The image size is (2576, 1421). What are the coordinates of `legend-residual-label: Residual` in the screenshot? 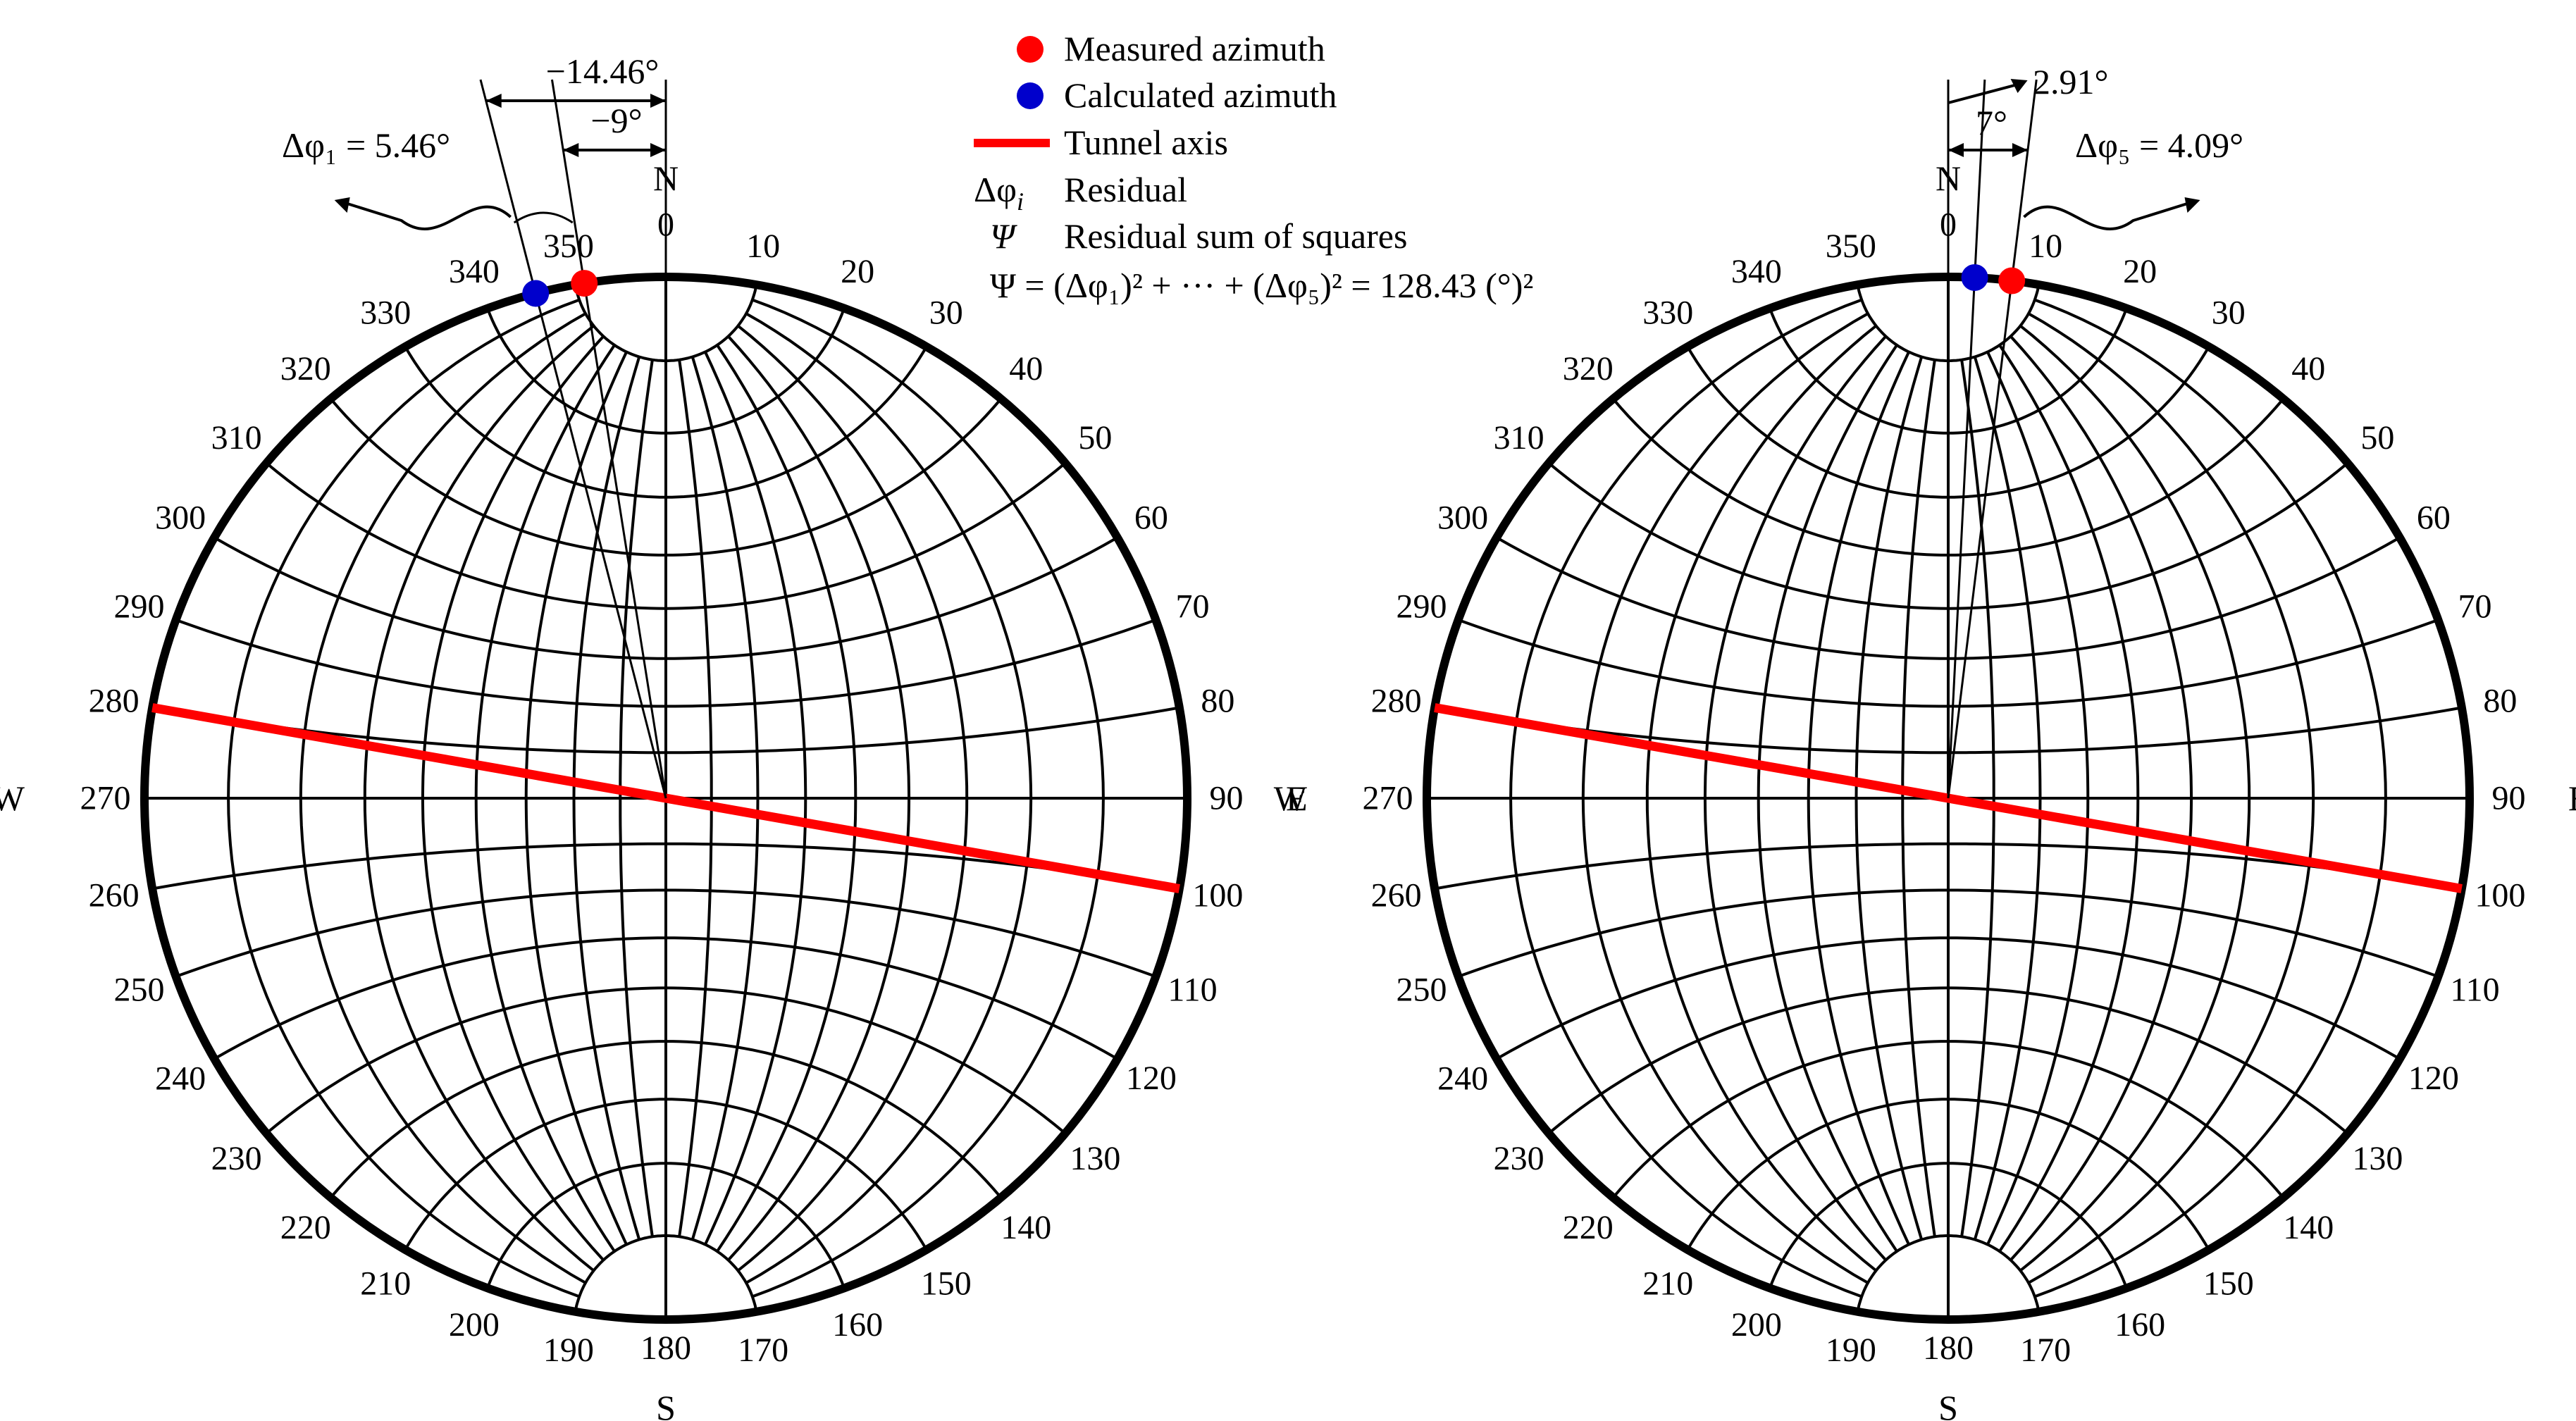 It's located at (1125, 190).